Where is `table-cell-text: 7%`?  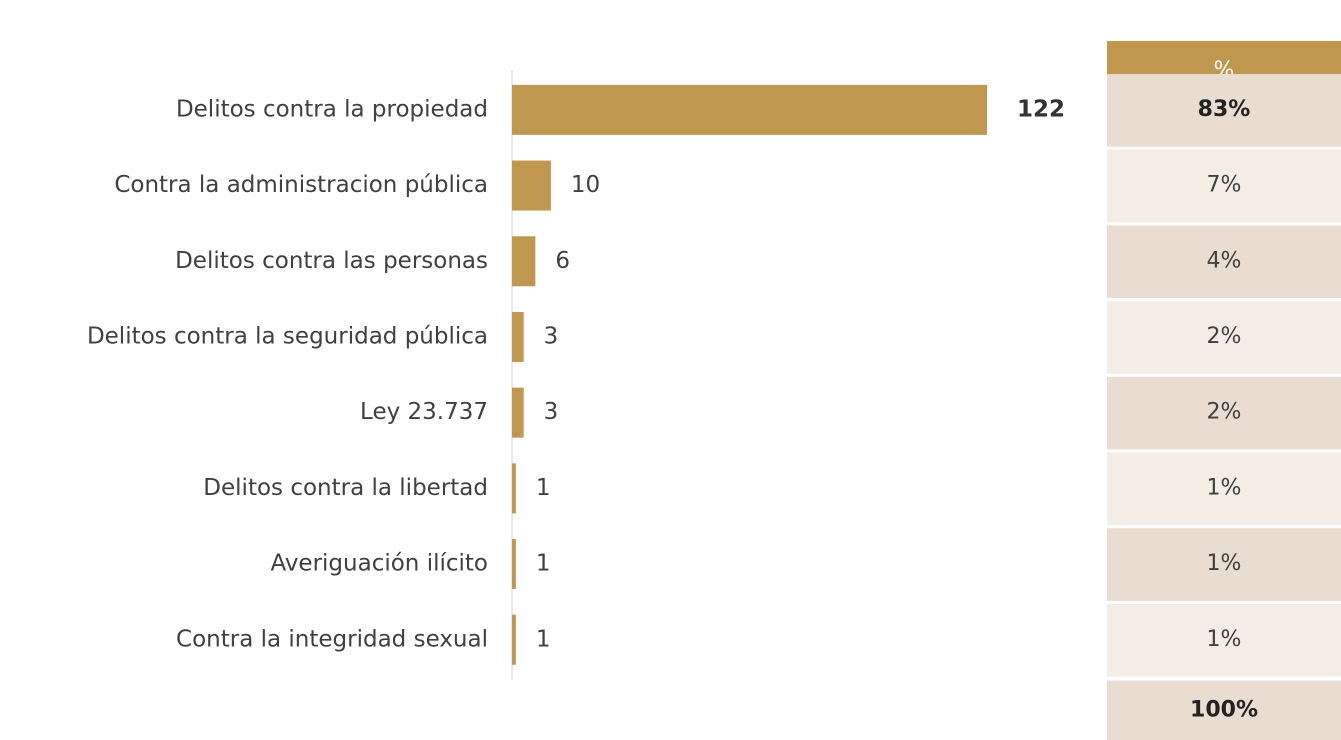
table-cell-text: 7% is located at coordinates (1224, 185).